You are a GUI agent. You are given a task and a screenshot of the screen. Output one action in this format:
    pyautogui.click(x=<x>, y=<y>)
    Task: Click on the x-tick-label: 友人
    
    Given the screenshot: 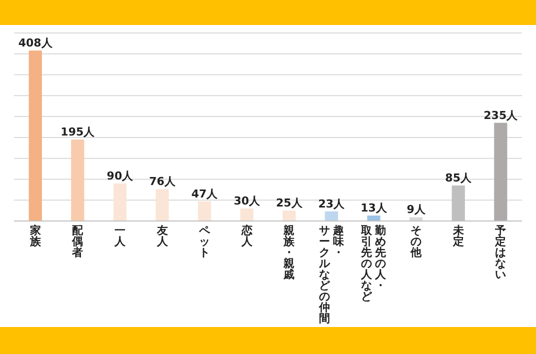 What is the action you would take?
    pyautogui.click(x=162, y=236)
    